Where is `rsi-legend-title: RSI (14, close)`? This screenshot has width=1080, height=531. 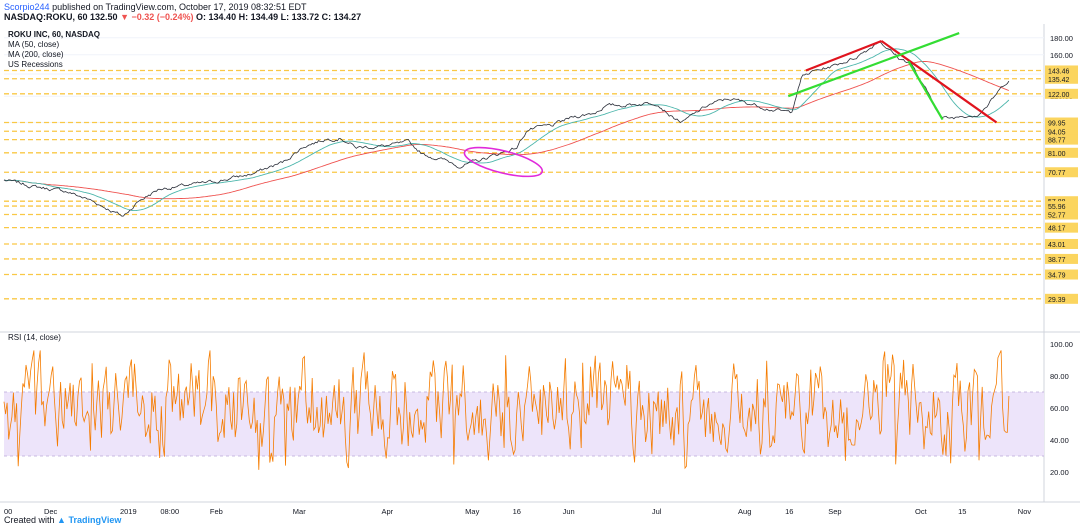 rsi-legend-title: RSI (14, close) is located at coordinates (34, 337).